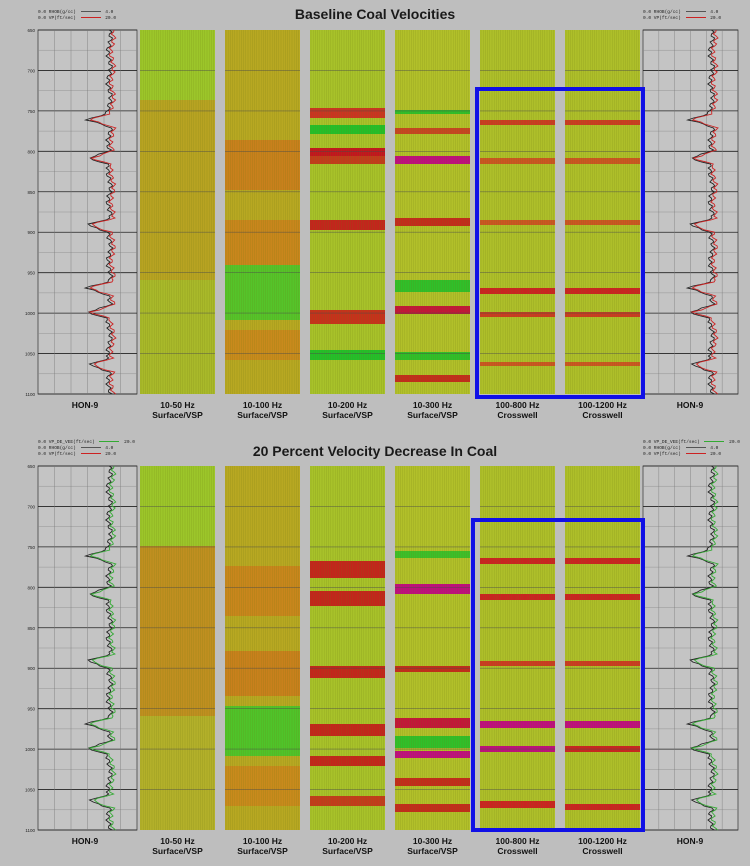  Describe the element at coordinates (31, 111) in the screenshot. I see `depth-tick-label: 750` at that location.